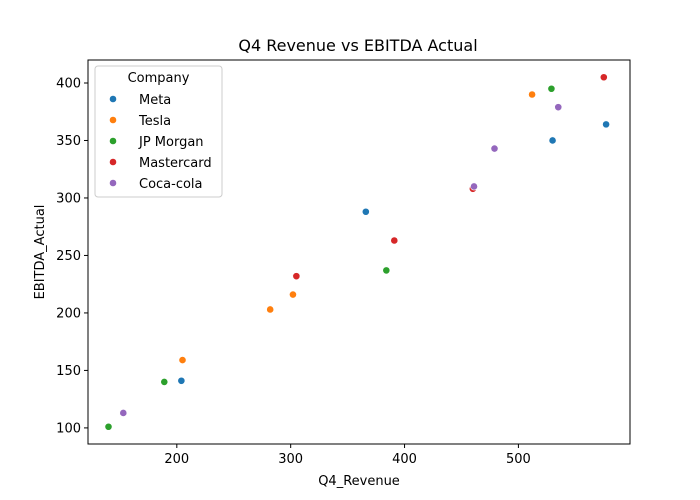 The width and height of the screenshot is (700, 500). I want to click on y-axis-label: EBITDA_Actual, so click(40, 252).